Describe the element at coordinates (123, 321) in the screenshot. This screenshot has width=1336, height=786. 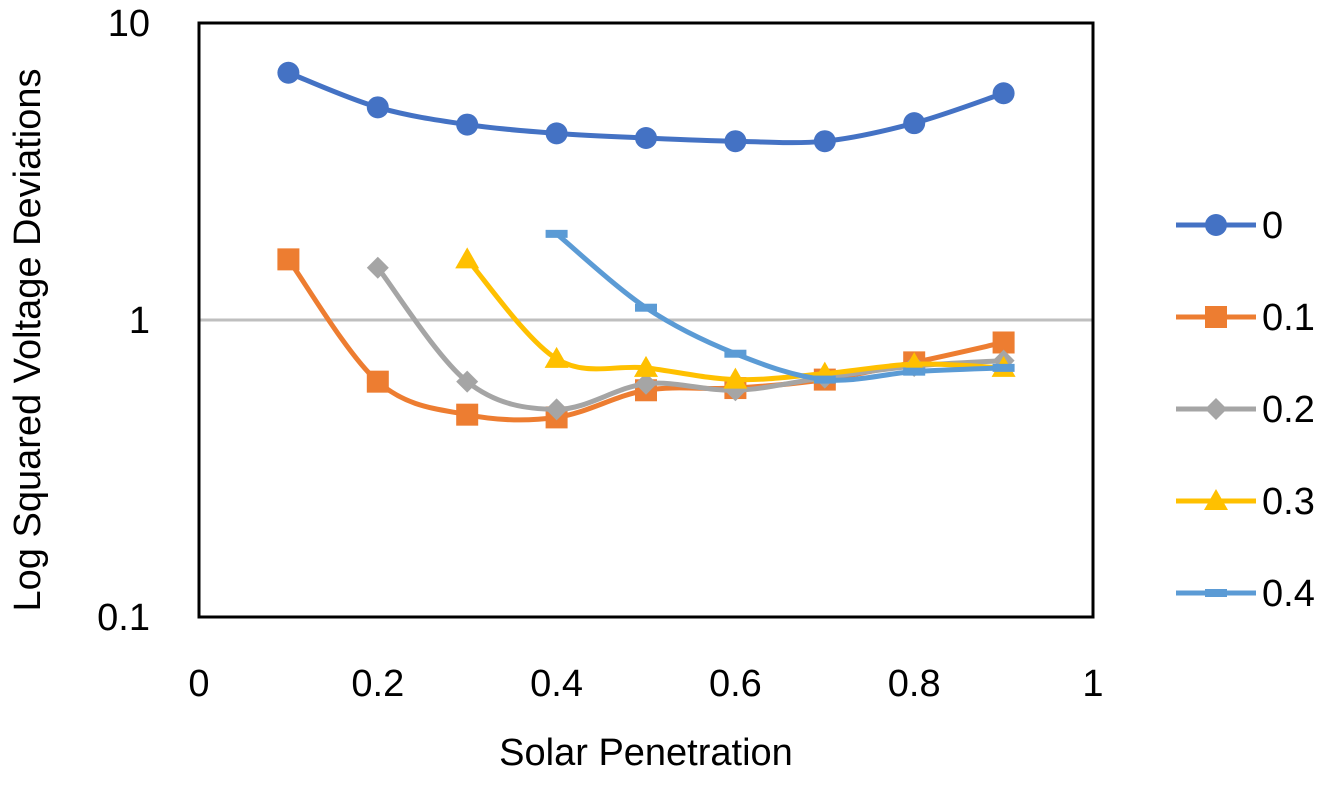
I see `y-axis-ticks: 0.1 1 10` at that location.